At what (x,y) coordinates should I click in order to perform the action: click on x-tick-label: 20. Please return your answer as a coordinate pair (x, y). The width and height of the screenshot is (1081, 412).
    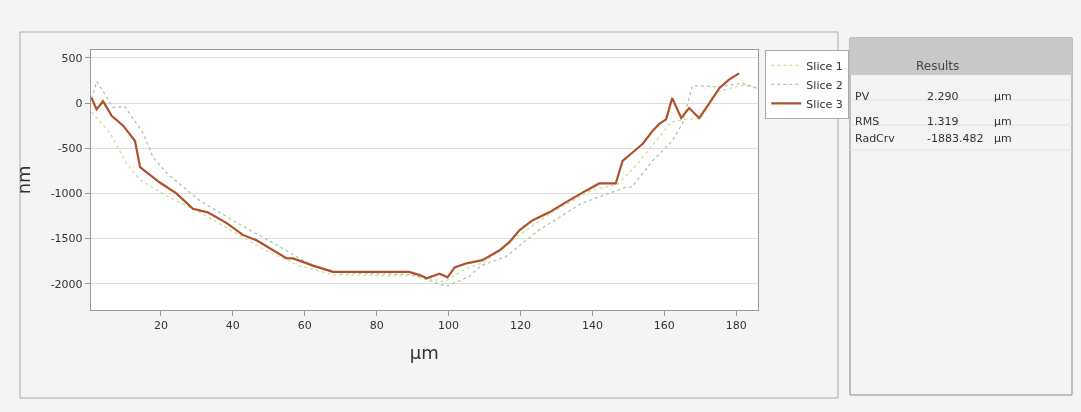
    Looking at the image, I should click on (160, 326).